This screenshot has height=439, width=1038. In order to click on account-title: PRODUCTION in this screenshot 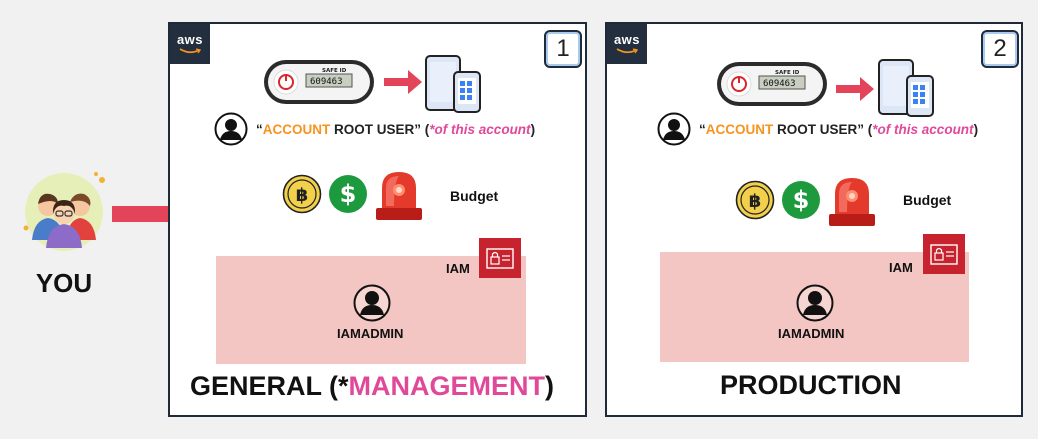, I will do `click(811, 385)`.